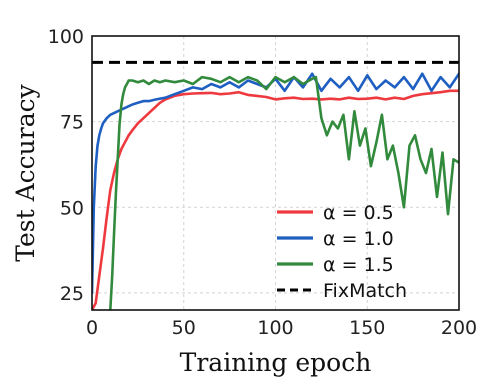 This screenshot has height=385, width=478. What do you see at coordinates (72, 294) in the screenshot?
I see `y-tick-label: 25` at bounding box center [72, 294].